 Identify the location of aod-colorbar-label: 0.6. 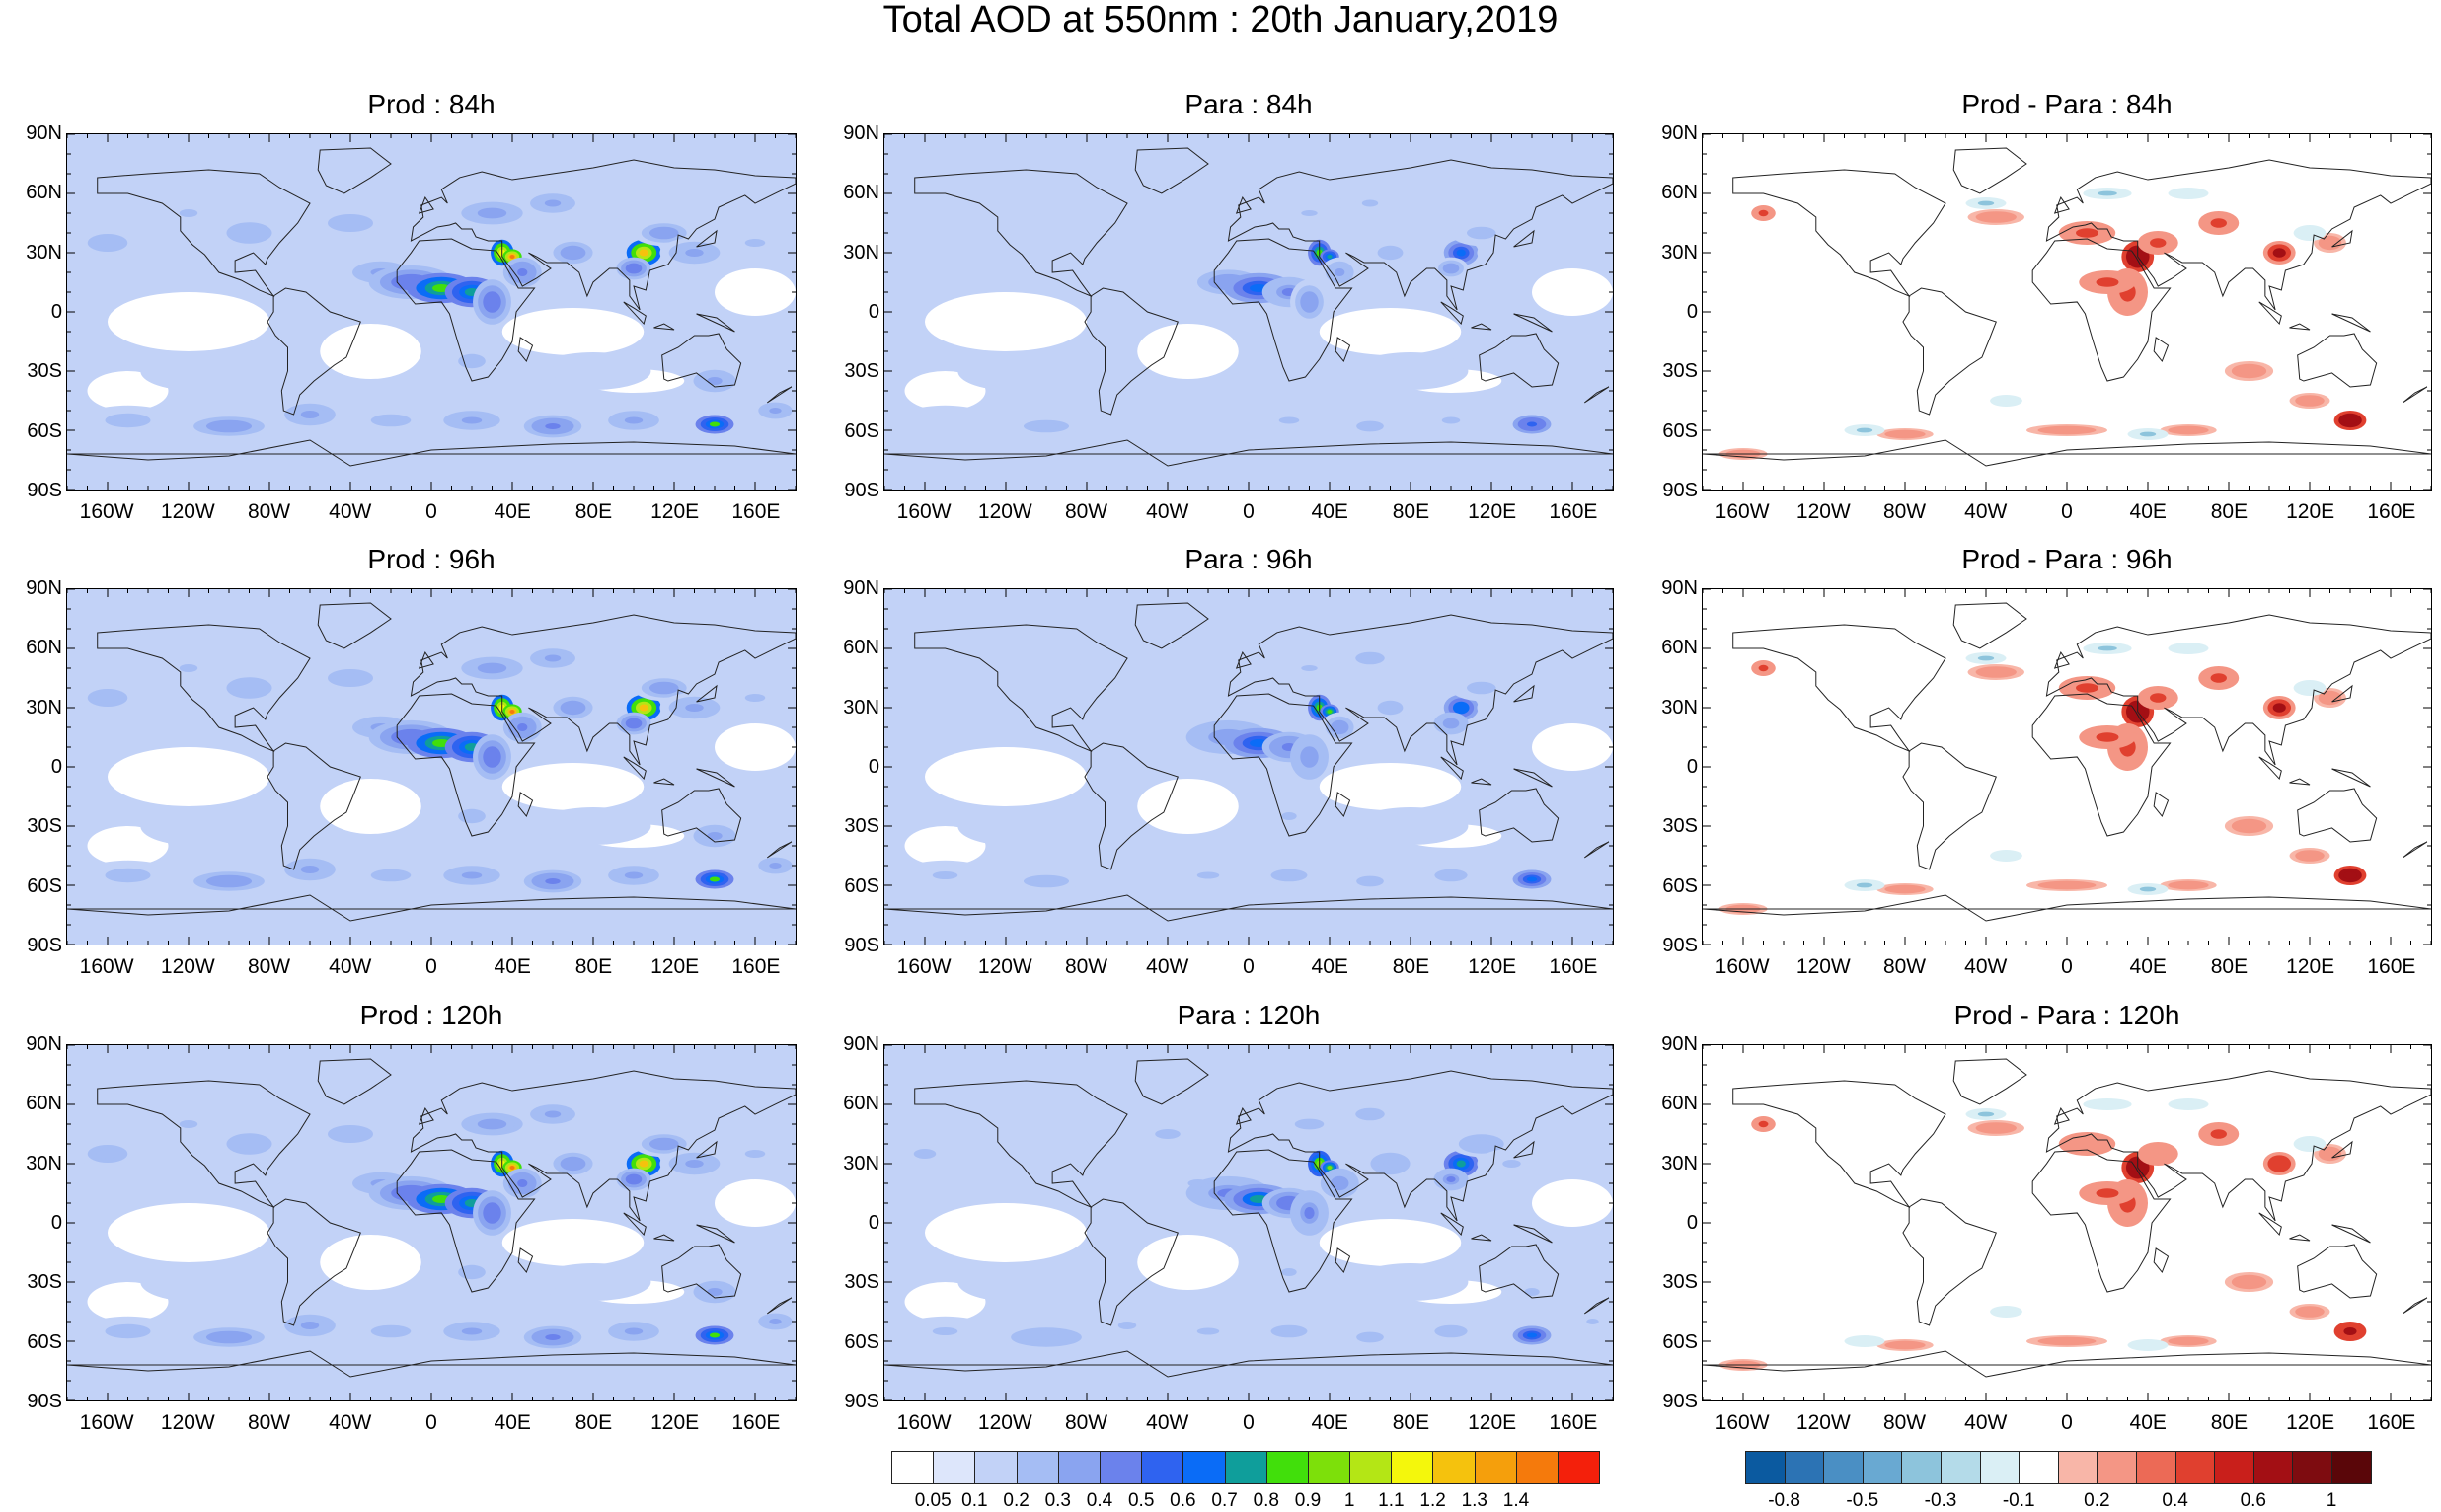
(1183, 1500).